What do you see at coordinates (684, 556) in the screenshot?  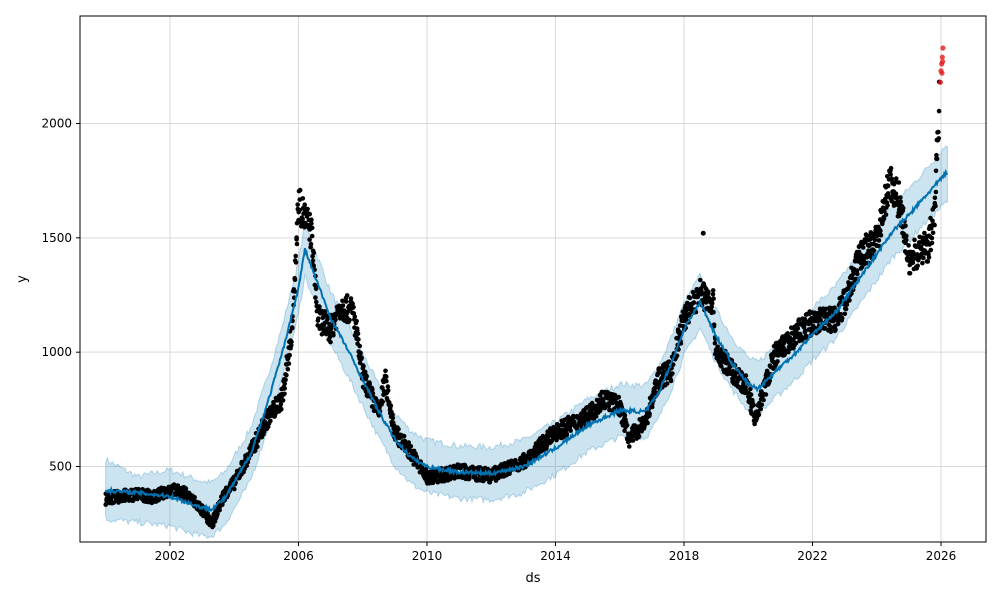 I see `x-tick-label: 2018` at bounding box center [684, 556].